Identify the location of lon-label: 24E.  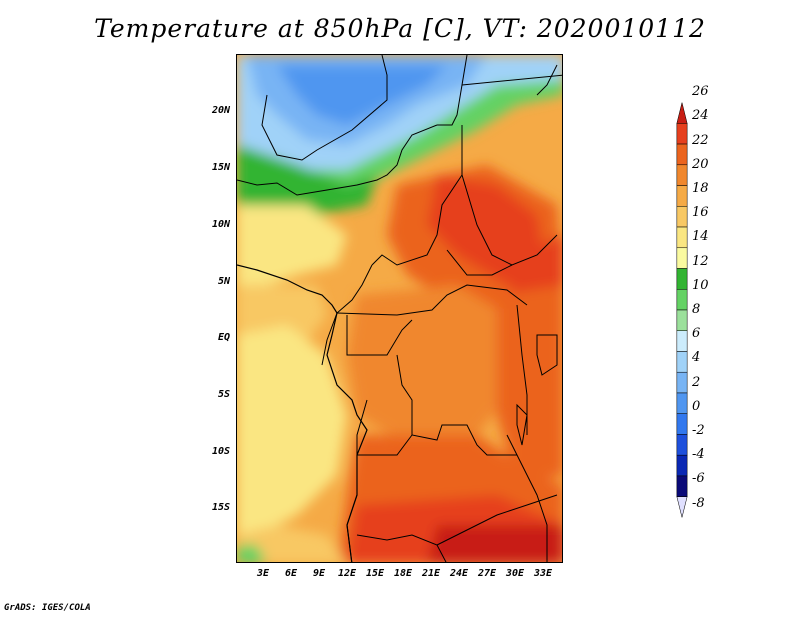
(459, 573).